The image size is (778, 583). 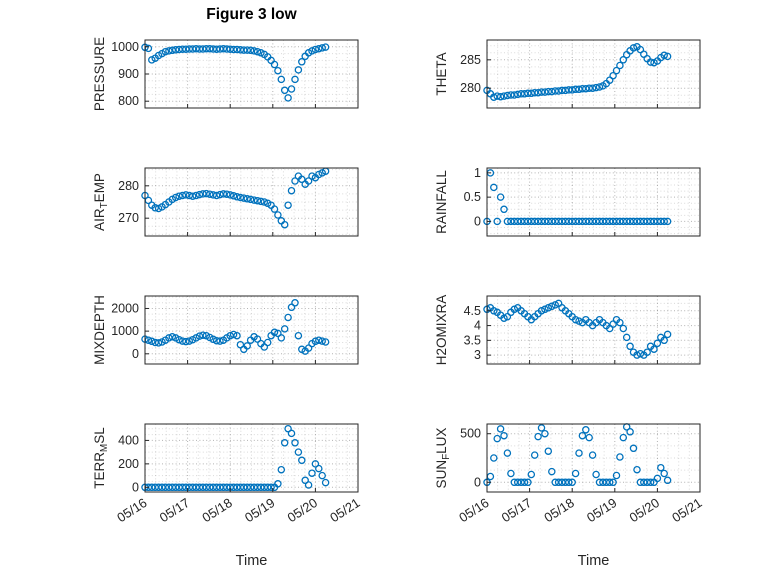 What do you see at coordinates (472, 340) in the screenshot?
I see `svg-text: 3.5` at bounding box center [472, 340].